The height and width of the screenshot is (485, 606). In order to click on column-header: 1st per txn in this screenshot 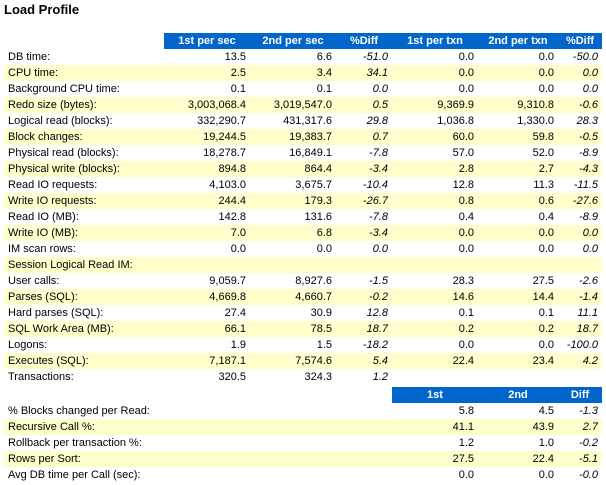, I will do `click(435, 41)`.